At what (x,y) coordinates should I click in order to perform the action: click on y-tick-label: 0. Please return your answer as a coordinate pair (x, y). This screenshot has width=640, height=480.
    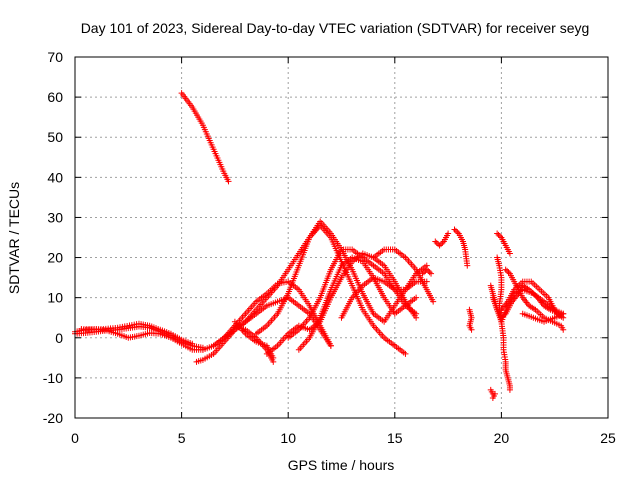
    Looking at the image, I should click on (59, 338).